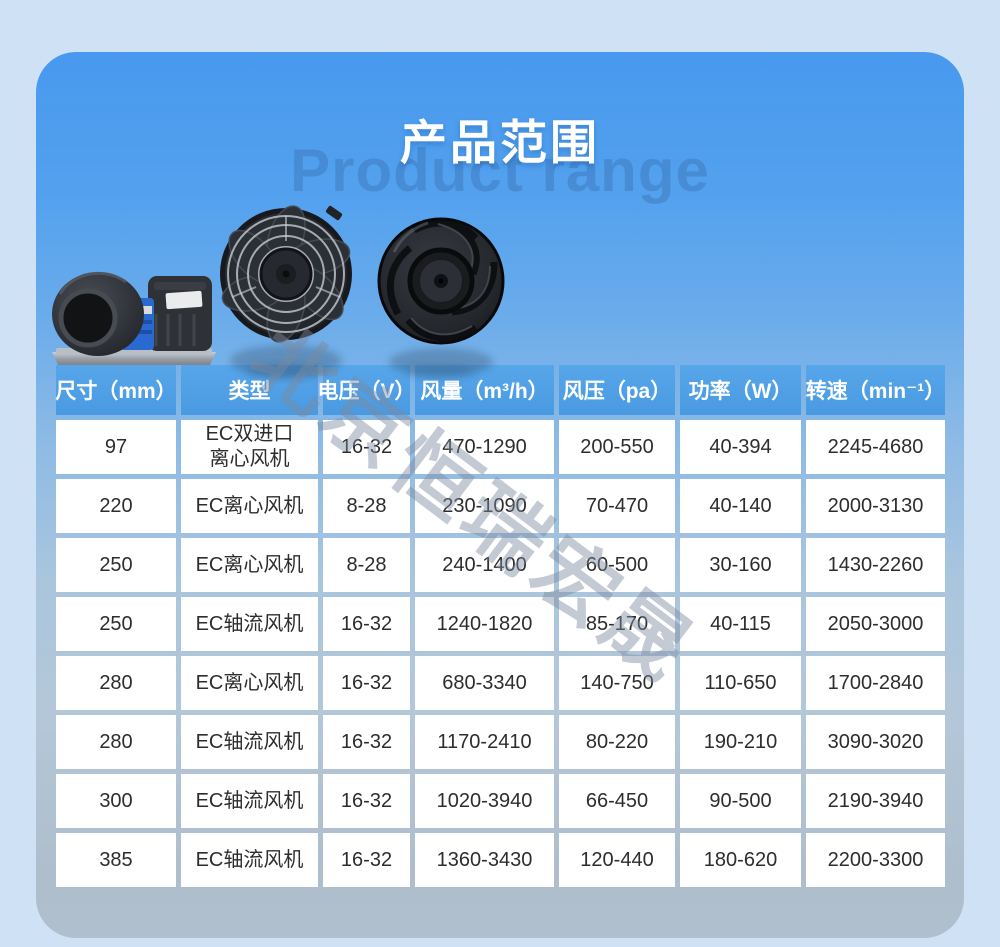 The image size is (1000, 947). I want to click on table-cell-r0-c5: 40-394, so click(740, 447).